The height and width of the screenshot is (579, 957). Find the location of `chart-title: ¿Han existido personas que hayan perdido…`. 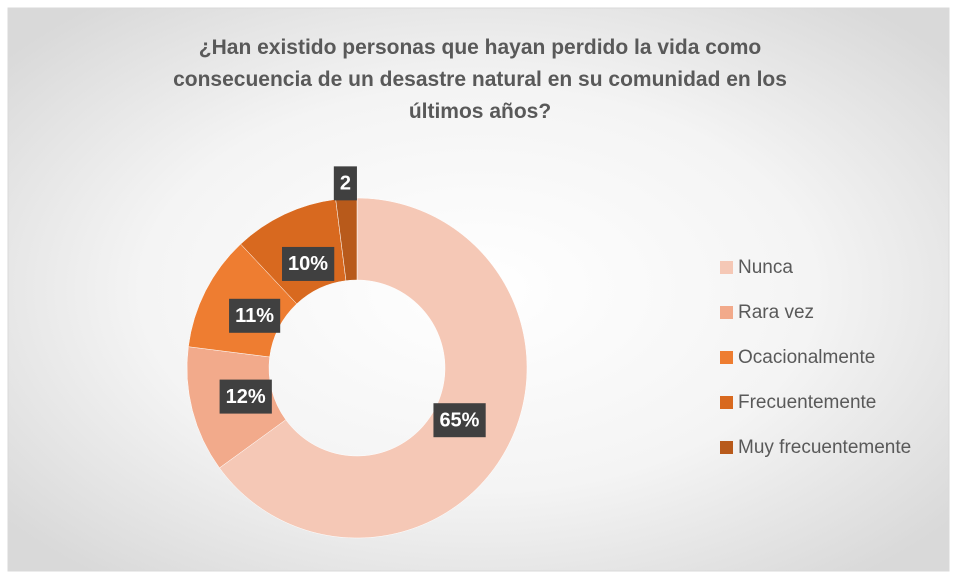

chart-title: ¿Han existido personas que hayan perdido… is located at coordinates (480, 79).